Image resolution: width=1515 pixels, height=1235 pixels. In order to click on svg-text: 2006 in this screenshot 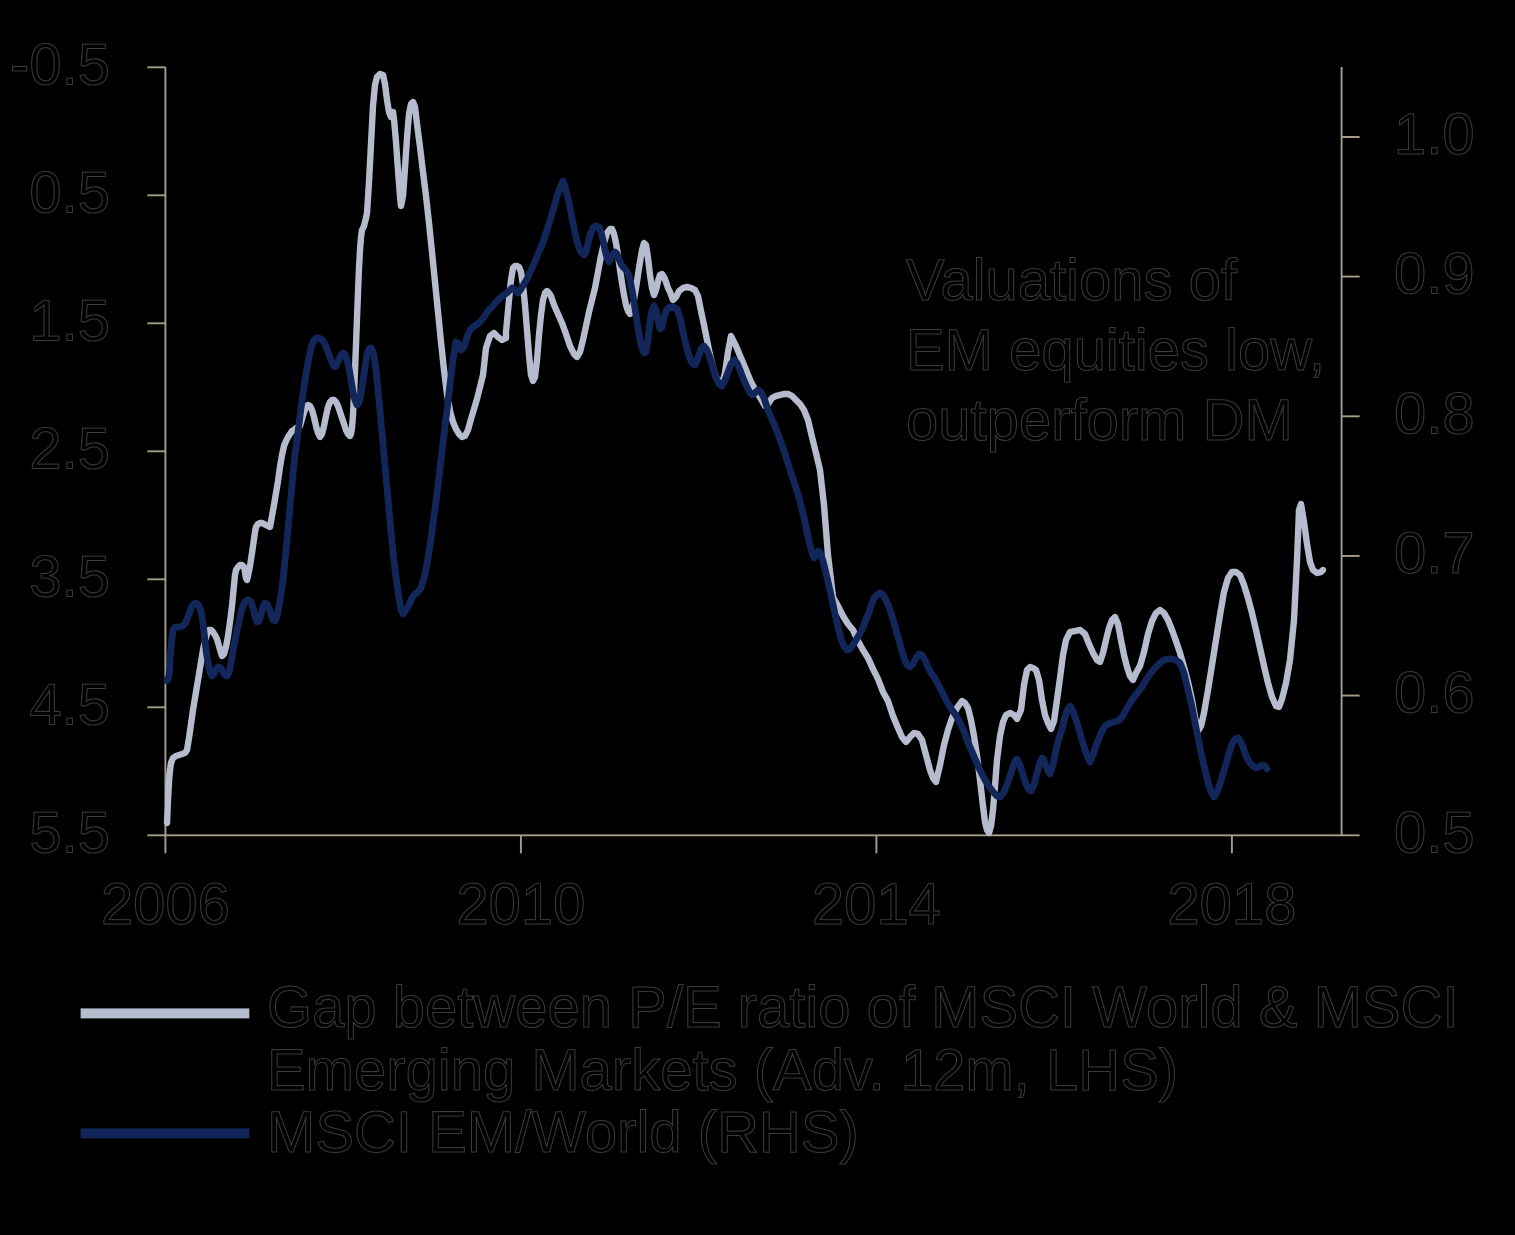, I will do `click(165, 904)`.